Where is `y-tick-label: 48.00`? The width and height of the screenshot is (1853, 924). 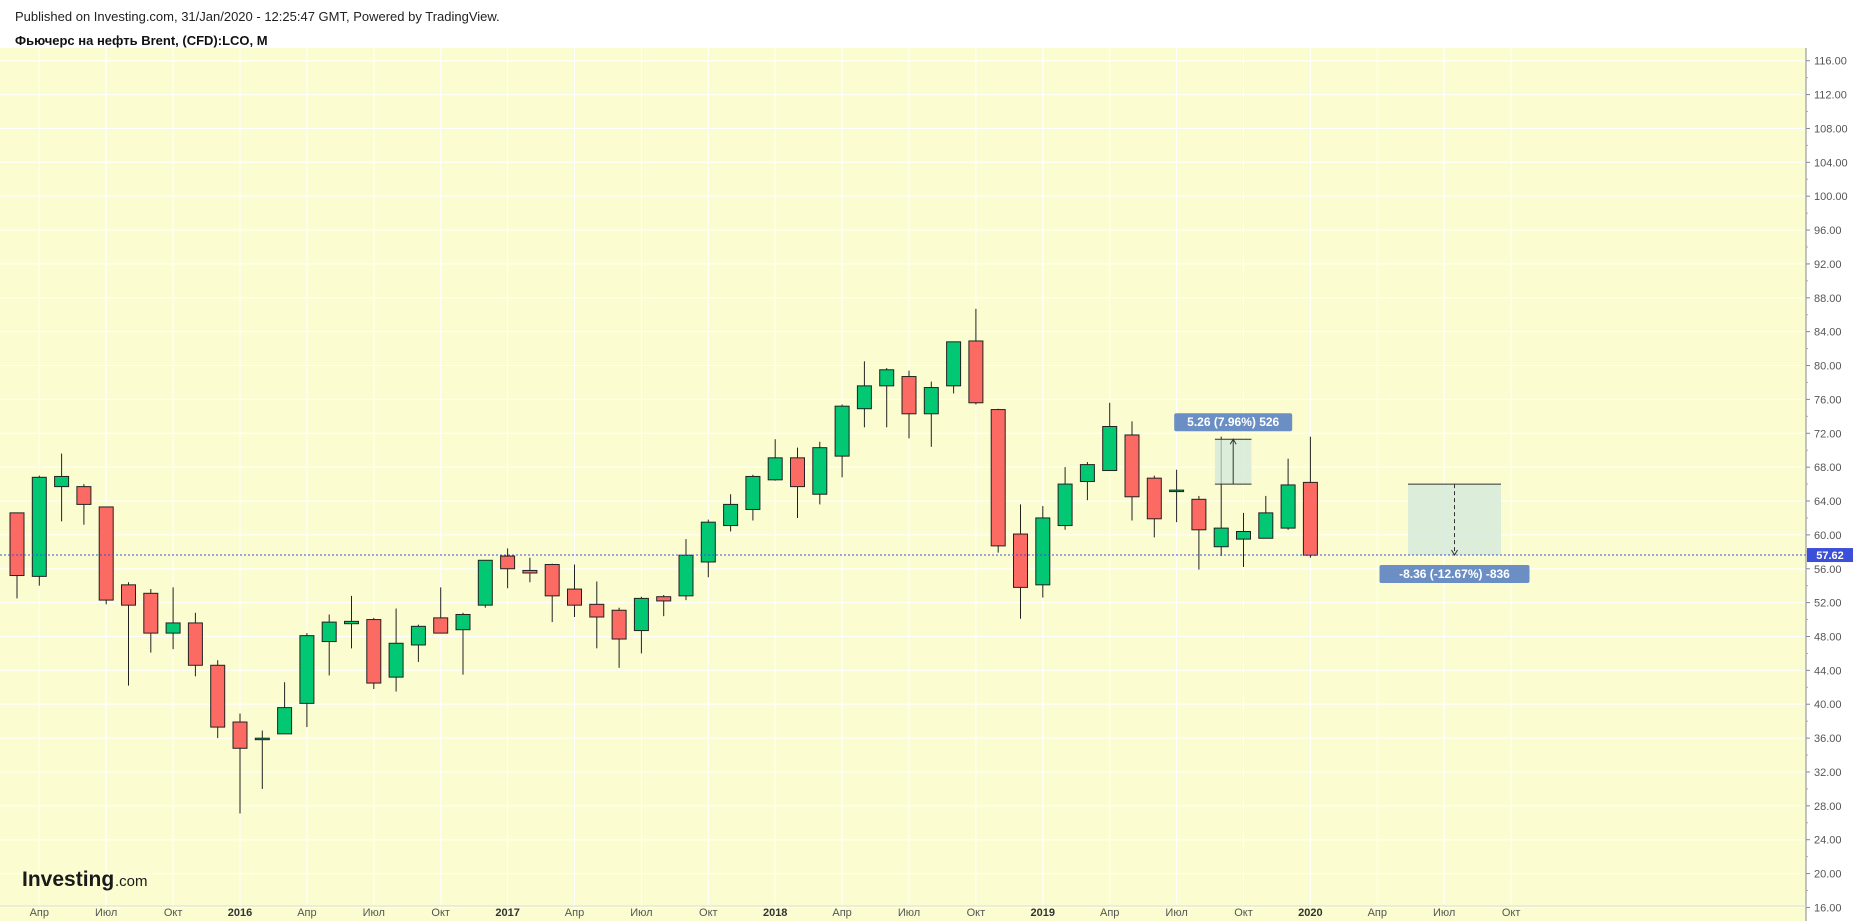
y-tick-label: 48.00 is located at coordinates (1828, 637).